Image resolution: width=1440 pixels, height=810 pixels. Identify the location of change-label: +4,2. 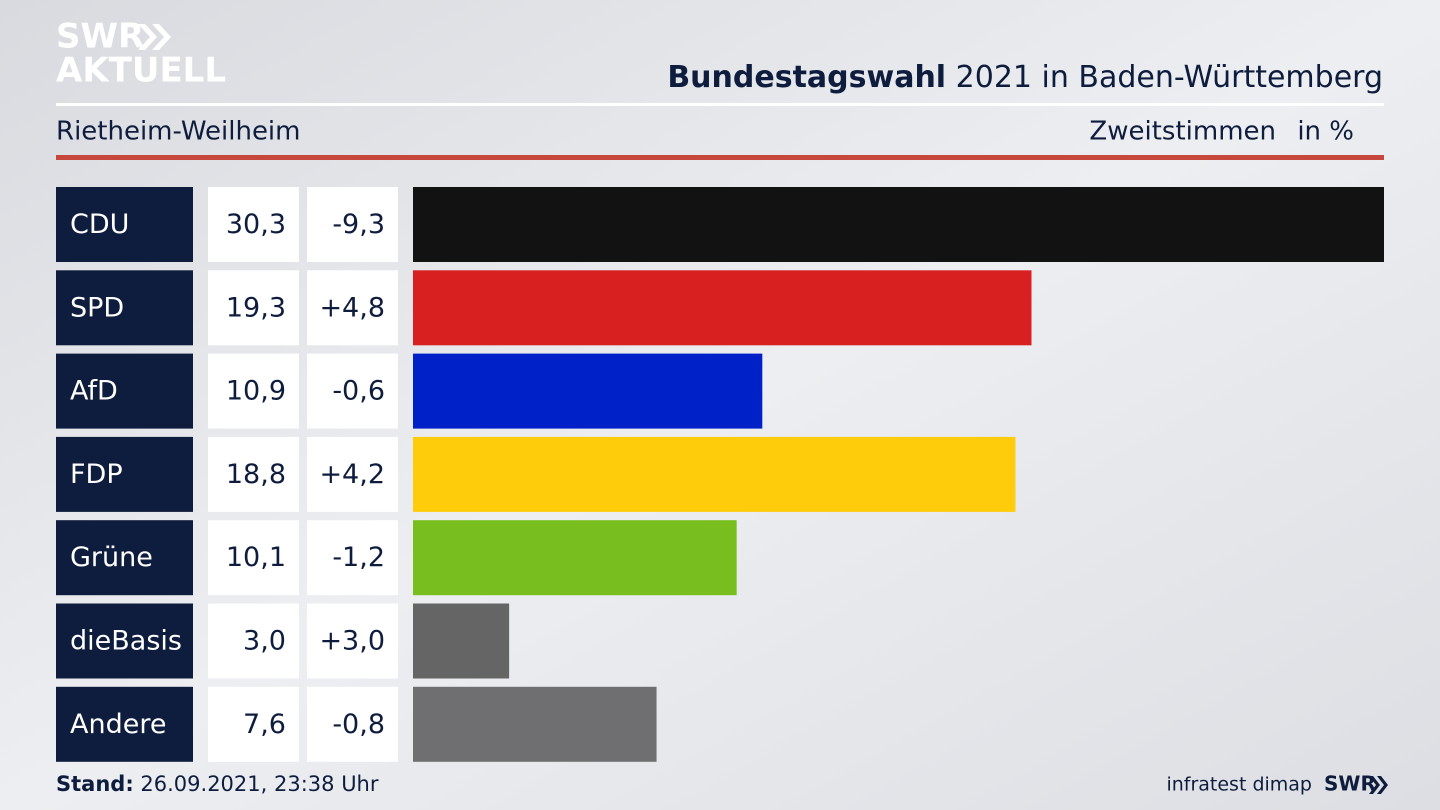
(352, 474).